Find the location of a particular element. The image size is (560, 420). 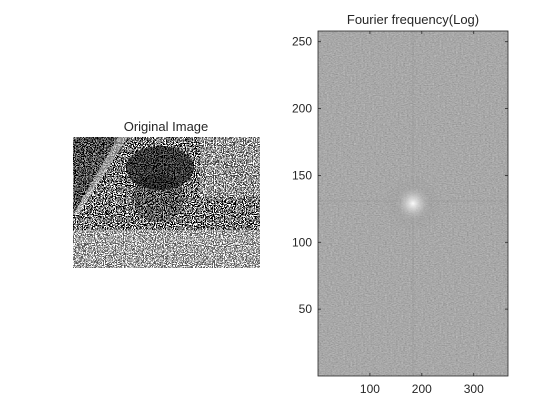

y-tick-label: 50 is located at coordinates (306, 309).